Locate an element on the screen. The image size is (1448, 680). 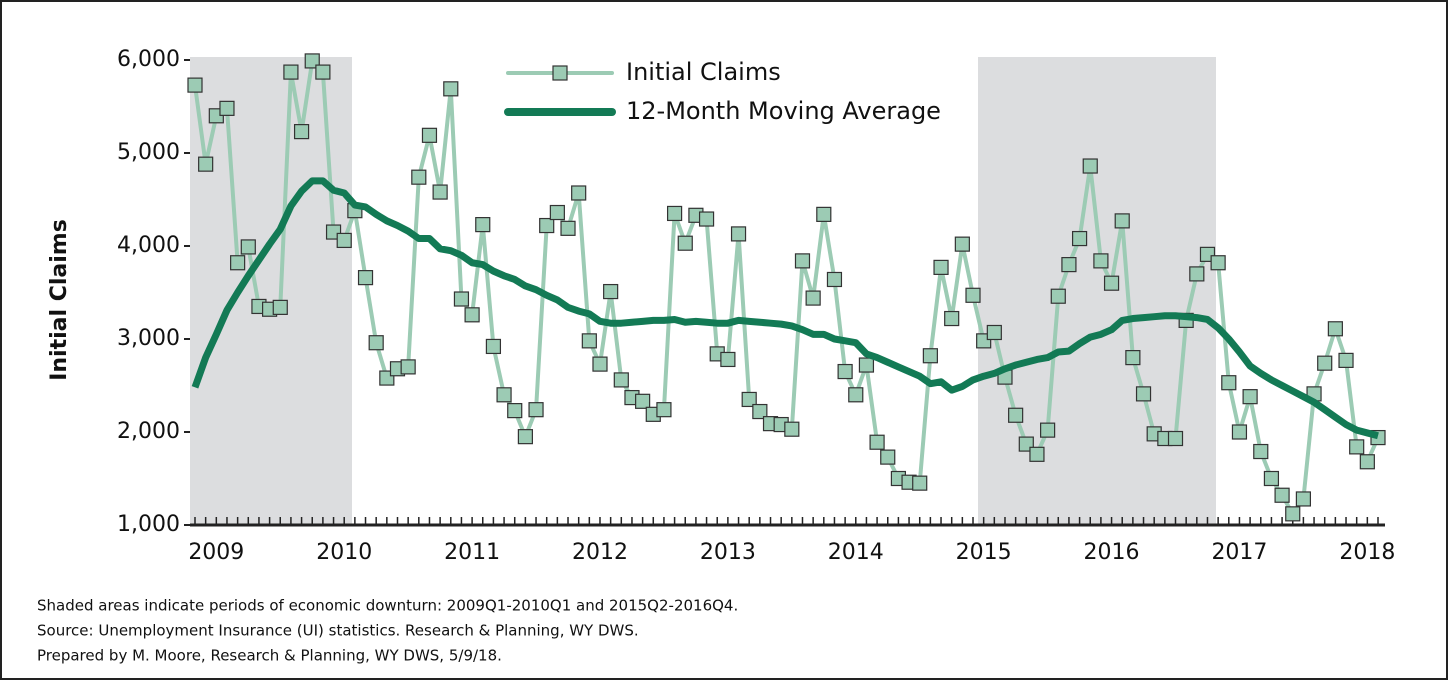
y-tick-label: 3,000 is located at coordinates (148, 338).